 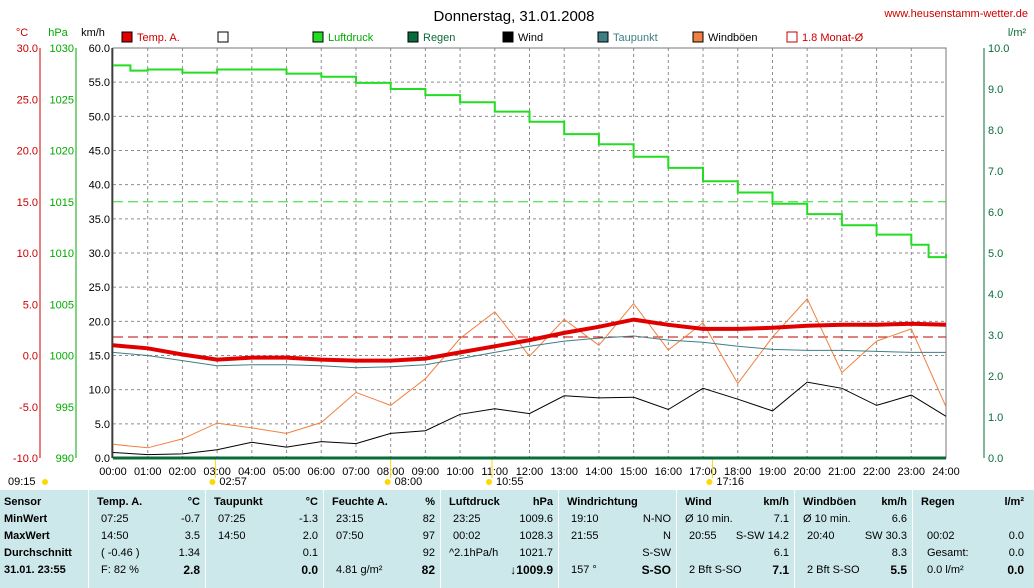 I want to click on time-tick-label: 05:00, so click(x=287, y=472).